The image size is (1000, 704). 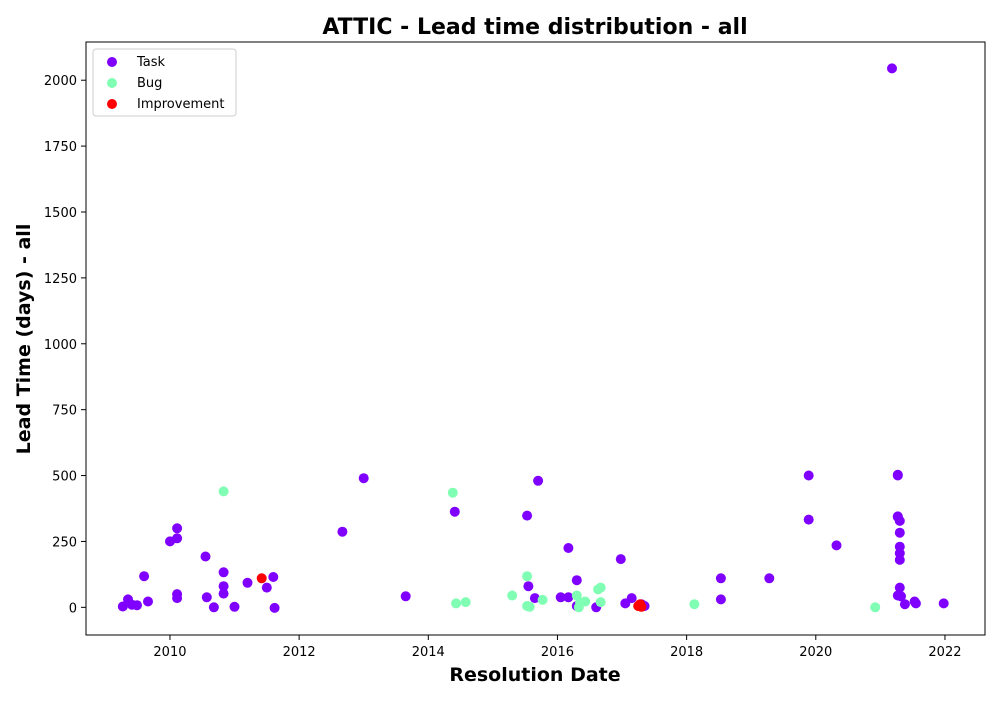 What do you see at coordinates (60, 213) in the screenshot?
I see `y-tick-label: 1500` at bounding box center [60, 213].